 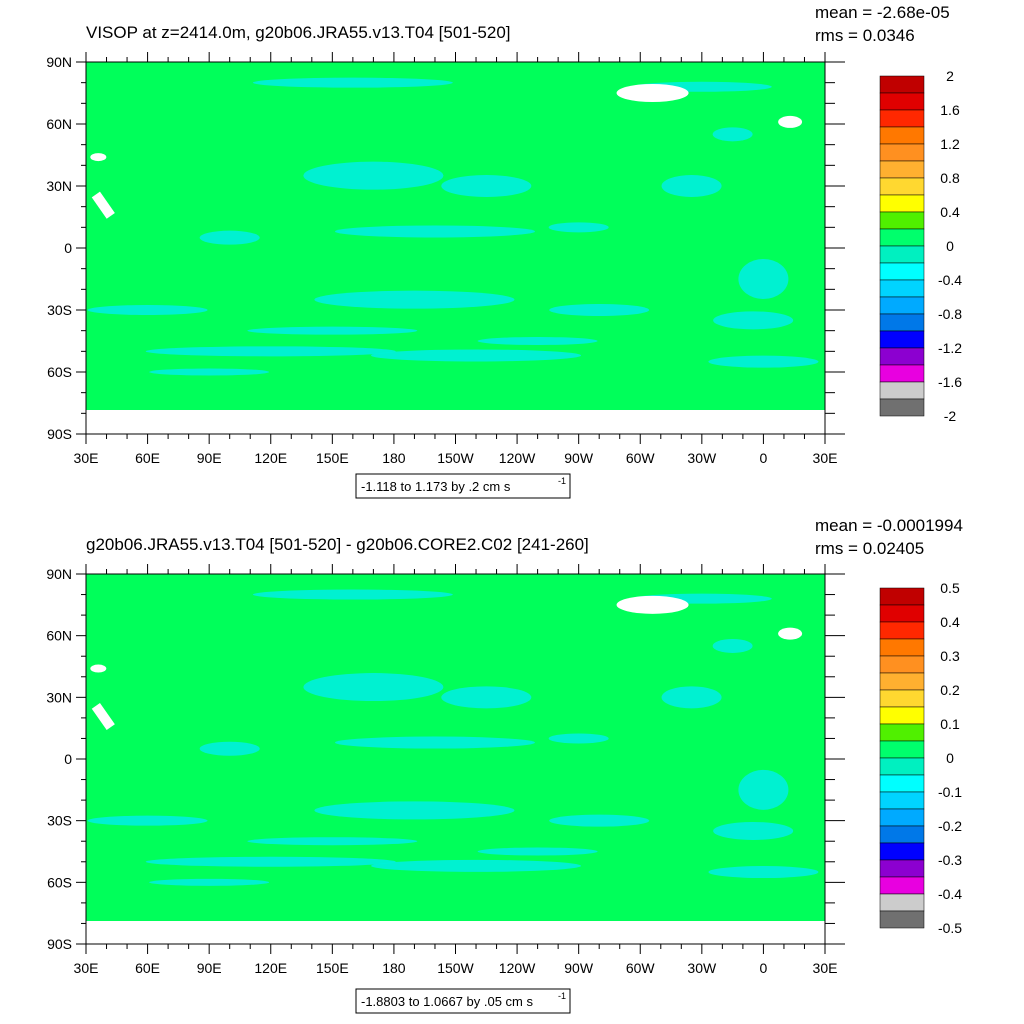 I want to click on rms-label: rms = 0.02405, so click(x=869, y=548).